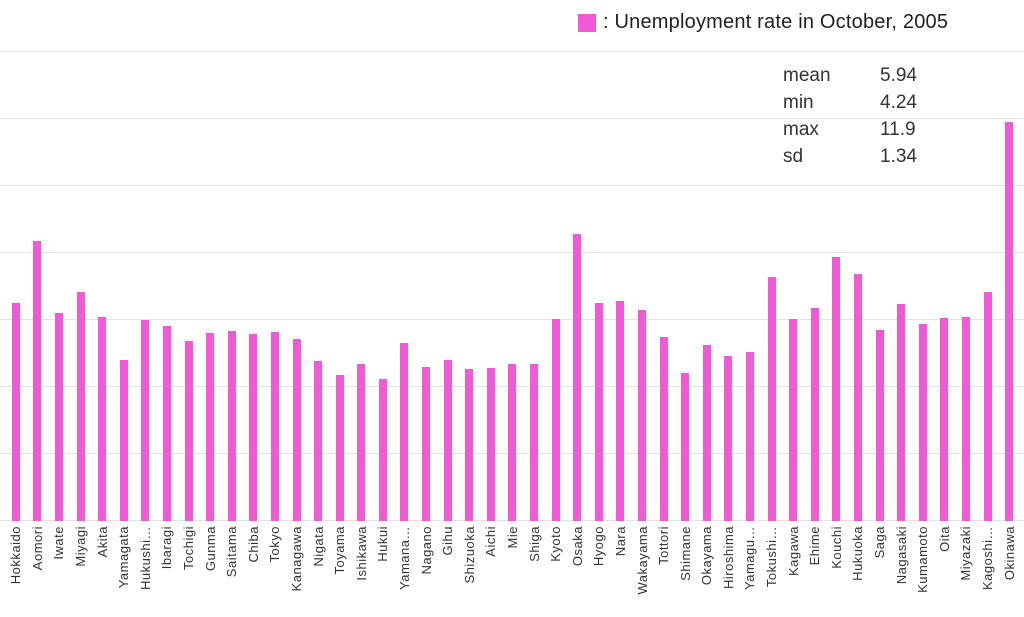  Describe the element at coordinates (922, 422) in the screenshot. I see `bar-kumamoto` at that location.